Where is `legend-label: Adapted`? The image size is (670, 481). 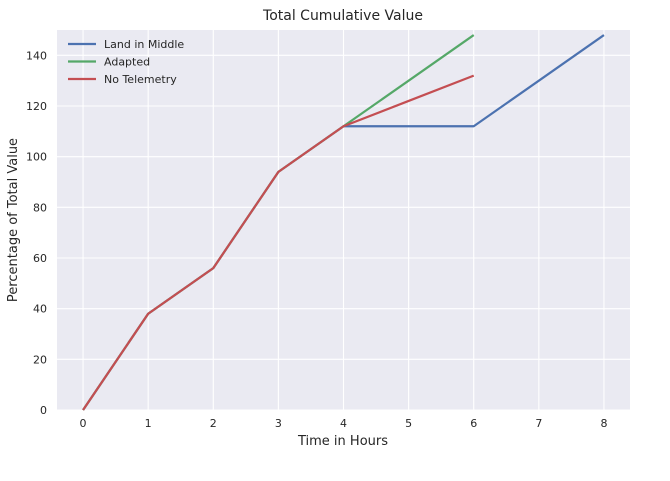
legend-label: Adapted is located at coordinates (127, 62).